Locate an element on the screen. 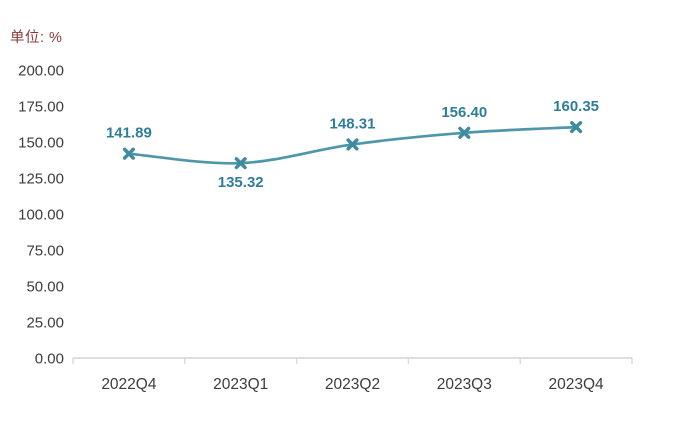  x-axis-category-label: 2023Q4 is located at coordinates (577, 384).